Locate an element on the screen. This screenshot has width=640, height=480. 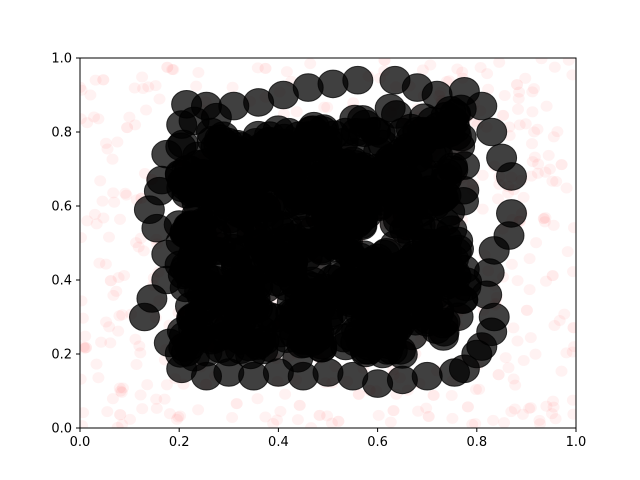
y-tick-label: 0.0 is located at coordinates (61, 429).